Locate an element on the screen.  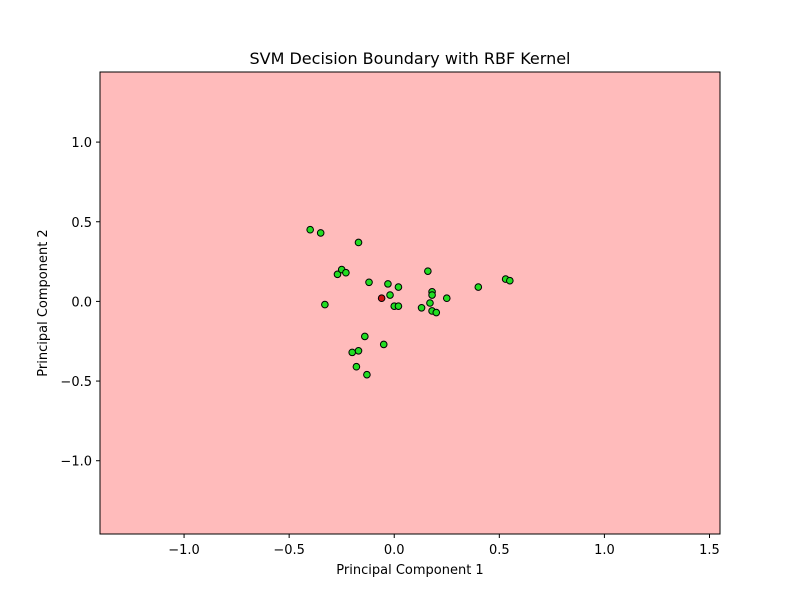
y-axis: −1.0 −0.5 0.0 0.5 1.0 is located at coordinates (80, 303).